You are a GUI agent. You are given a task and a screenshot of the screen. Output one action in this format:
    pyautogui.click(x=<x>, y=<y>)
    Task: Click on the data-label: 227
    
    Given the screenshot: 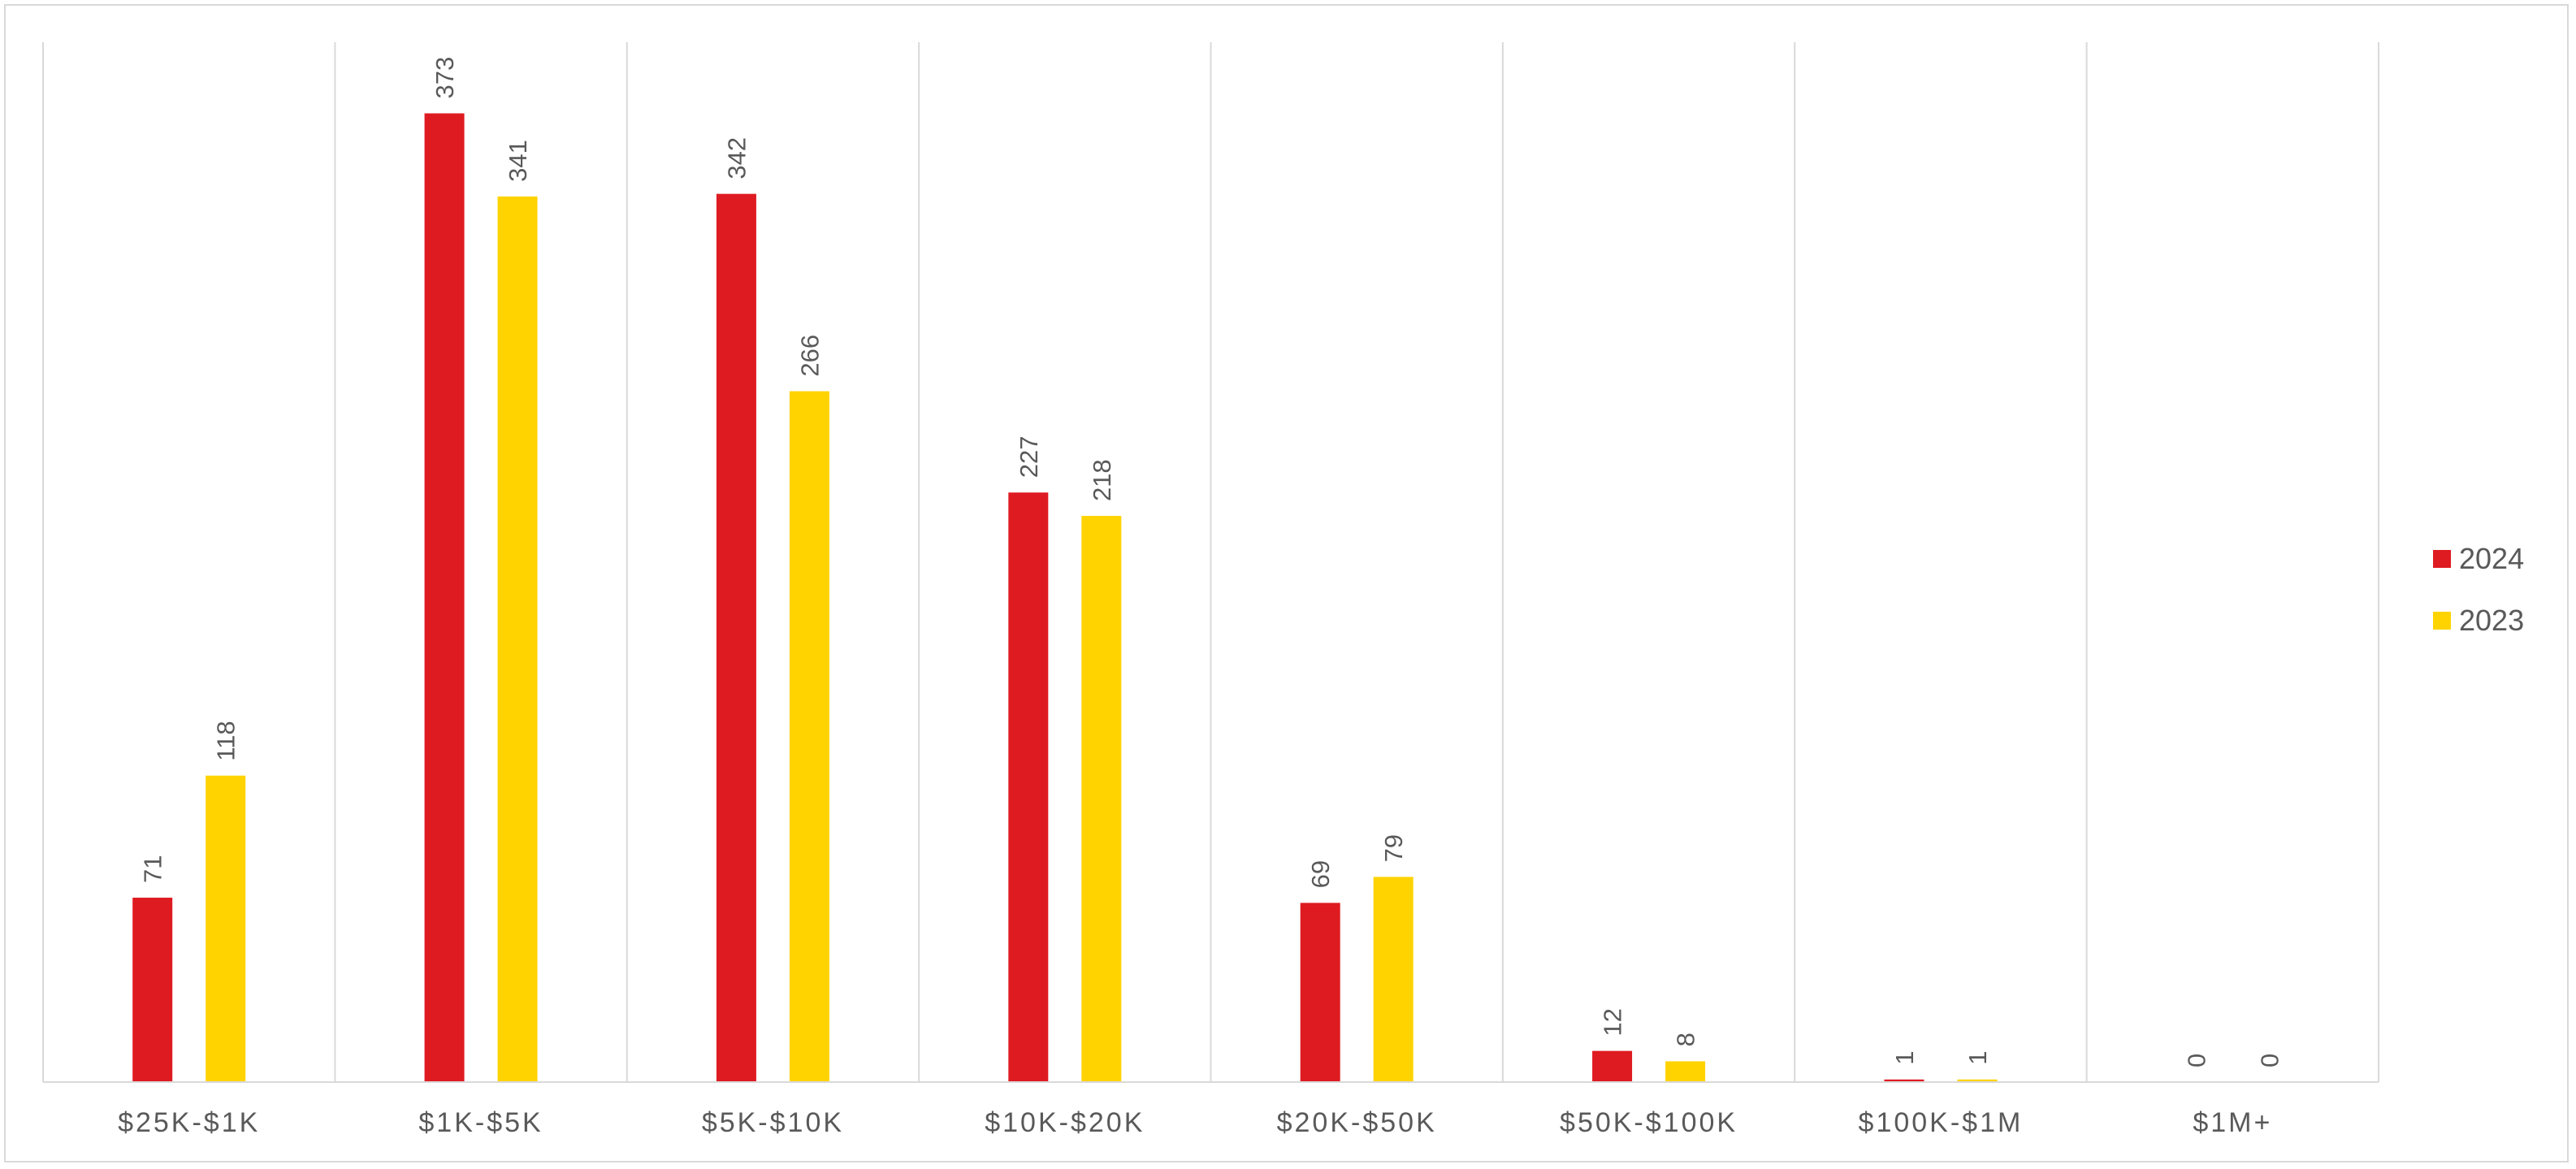 What is the action you would take?
    pyautogui.click(x=1029, y=457)
    